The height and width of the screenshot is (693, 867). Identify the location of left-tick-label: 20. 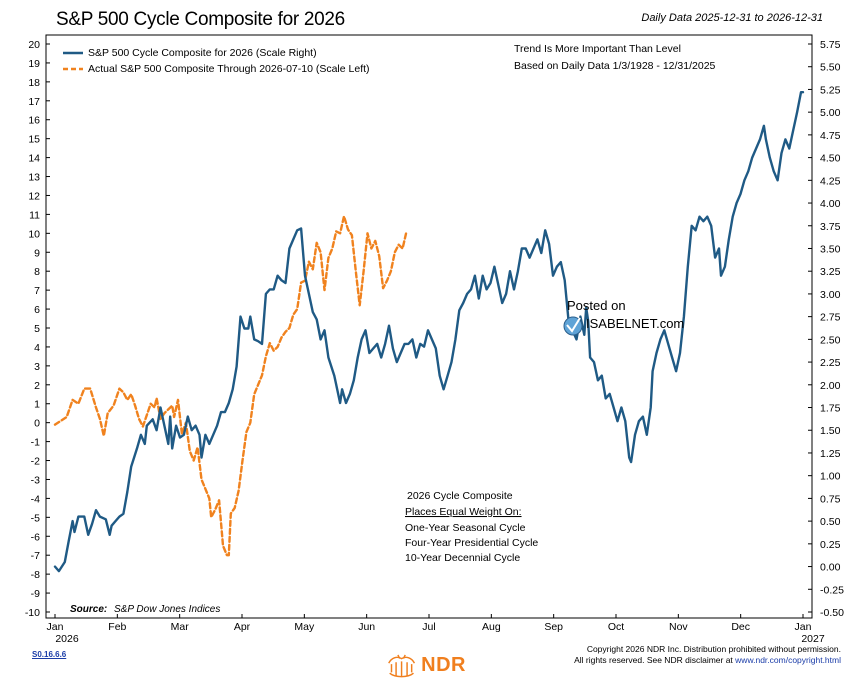
(34, 45).